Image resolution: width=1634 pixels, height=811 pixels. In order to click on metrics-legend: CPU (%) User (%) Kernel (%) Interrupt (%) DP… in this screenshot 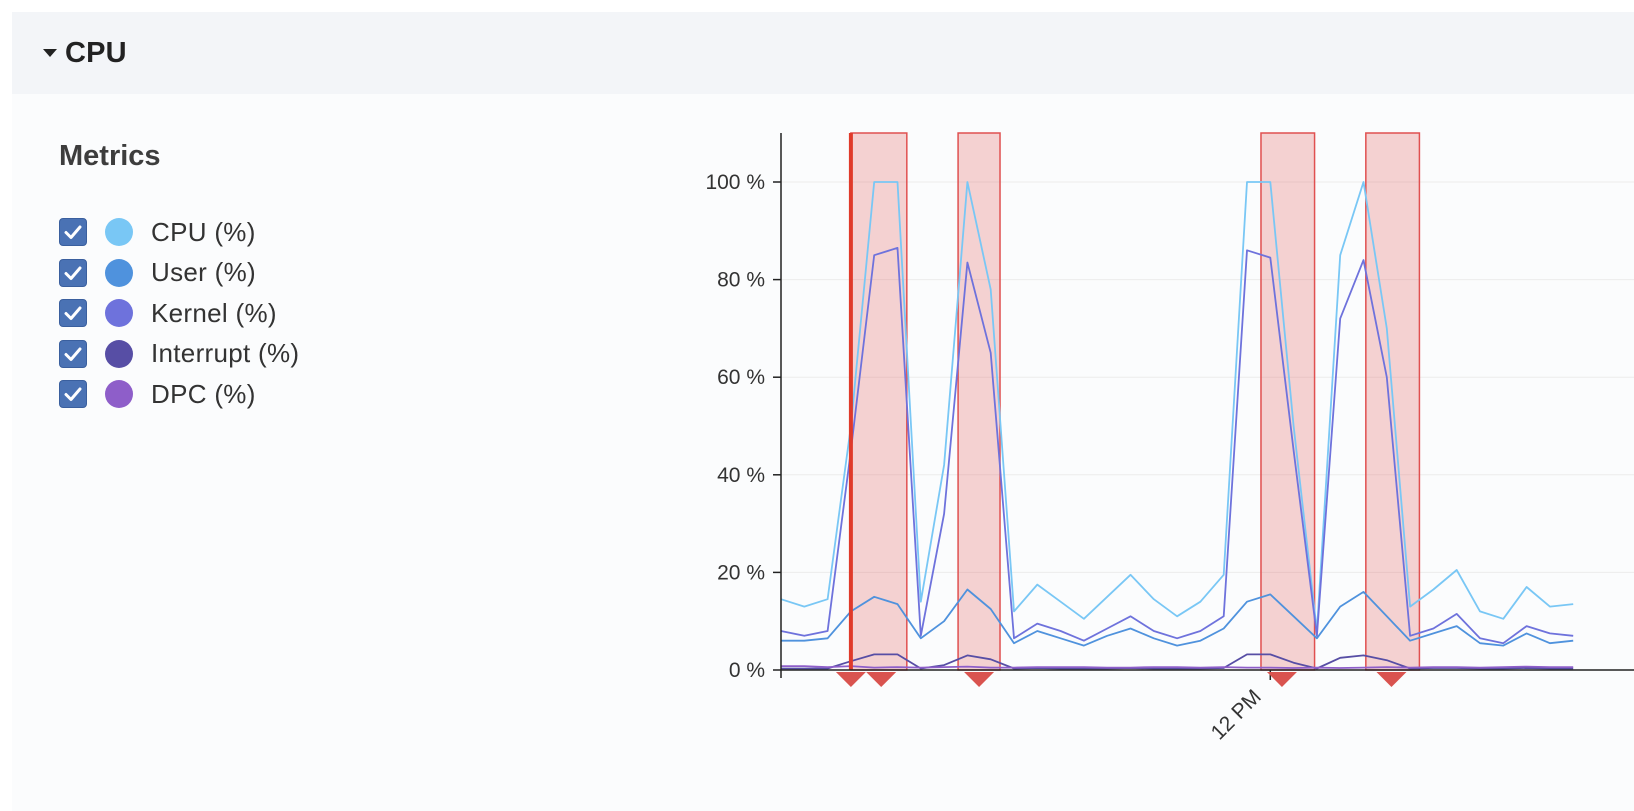, I will do `click(179, 313)`.